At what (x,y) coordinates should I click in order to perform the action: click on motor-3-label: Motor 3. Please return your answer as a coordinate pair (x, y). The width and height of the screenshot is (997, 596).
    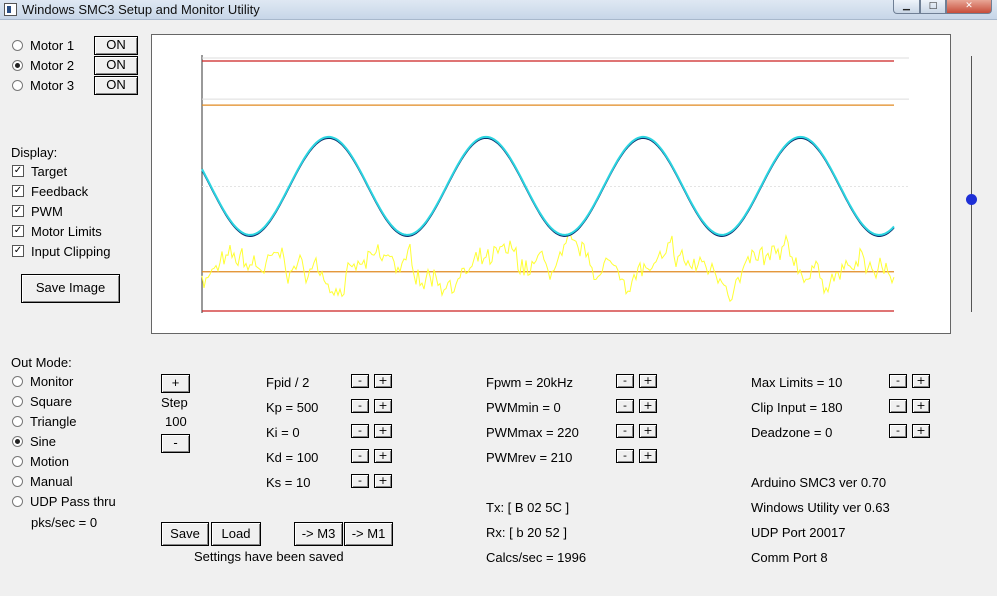
    Looking at the image, I should click on (52, 85).